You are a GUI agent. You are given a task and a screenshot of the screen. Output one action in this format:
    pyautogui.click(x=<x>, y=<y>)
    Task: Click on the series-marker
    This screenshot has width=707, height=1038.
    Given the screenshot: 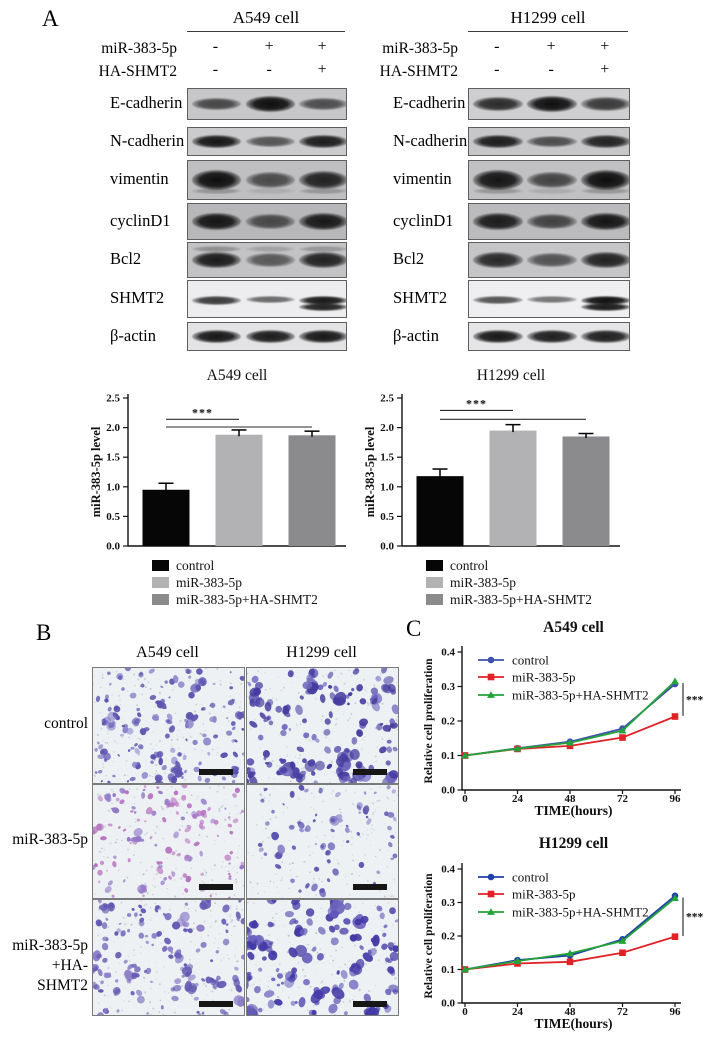 What is the action you would take?
    pyautogui.click(x=570, y=962)
    